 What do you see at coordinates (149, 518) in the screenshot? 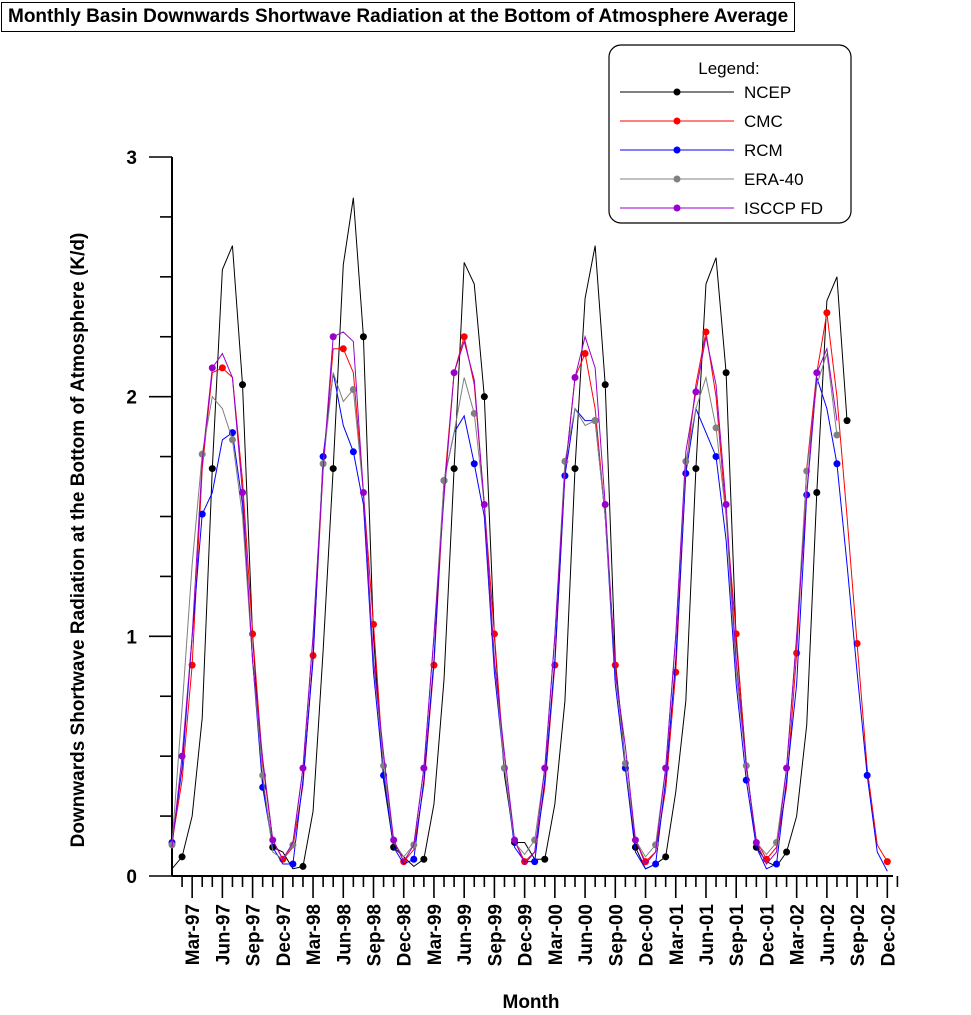
I see `y-axis: 0 1 2 3` at bounding box center [149, 518].